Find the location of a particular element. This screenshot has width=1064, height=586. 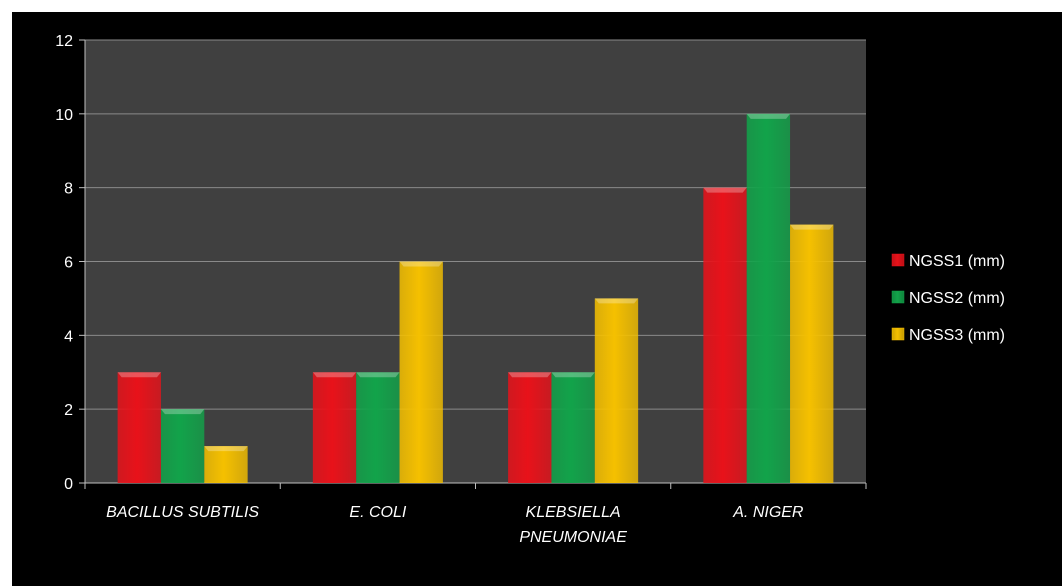

legend: NGSS1 (mm) NGSS2 (mm) NGSS3 (mm) is located at coordinates (948, 298).